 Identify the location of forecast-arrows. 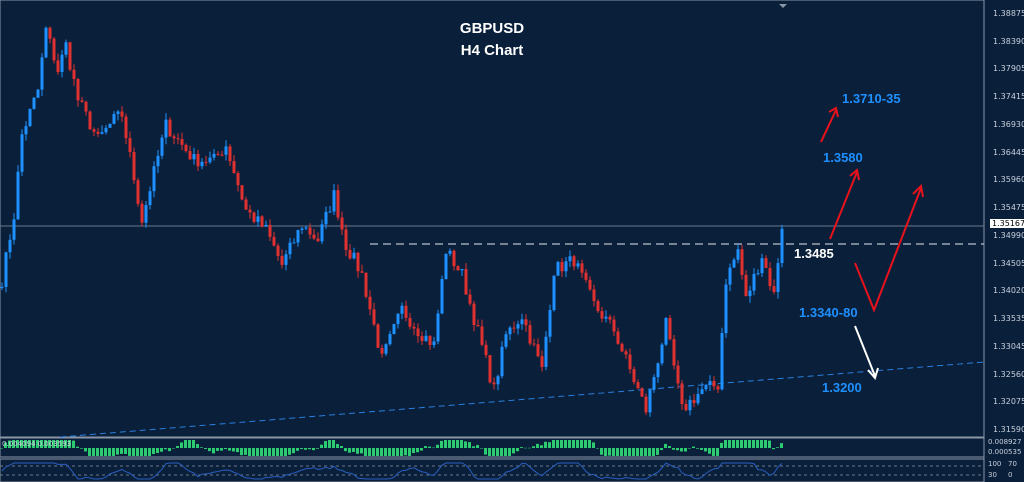
(872, 209).